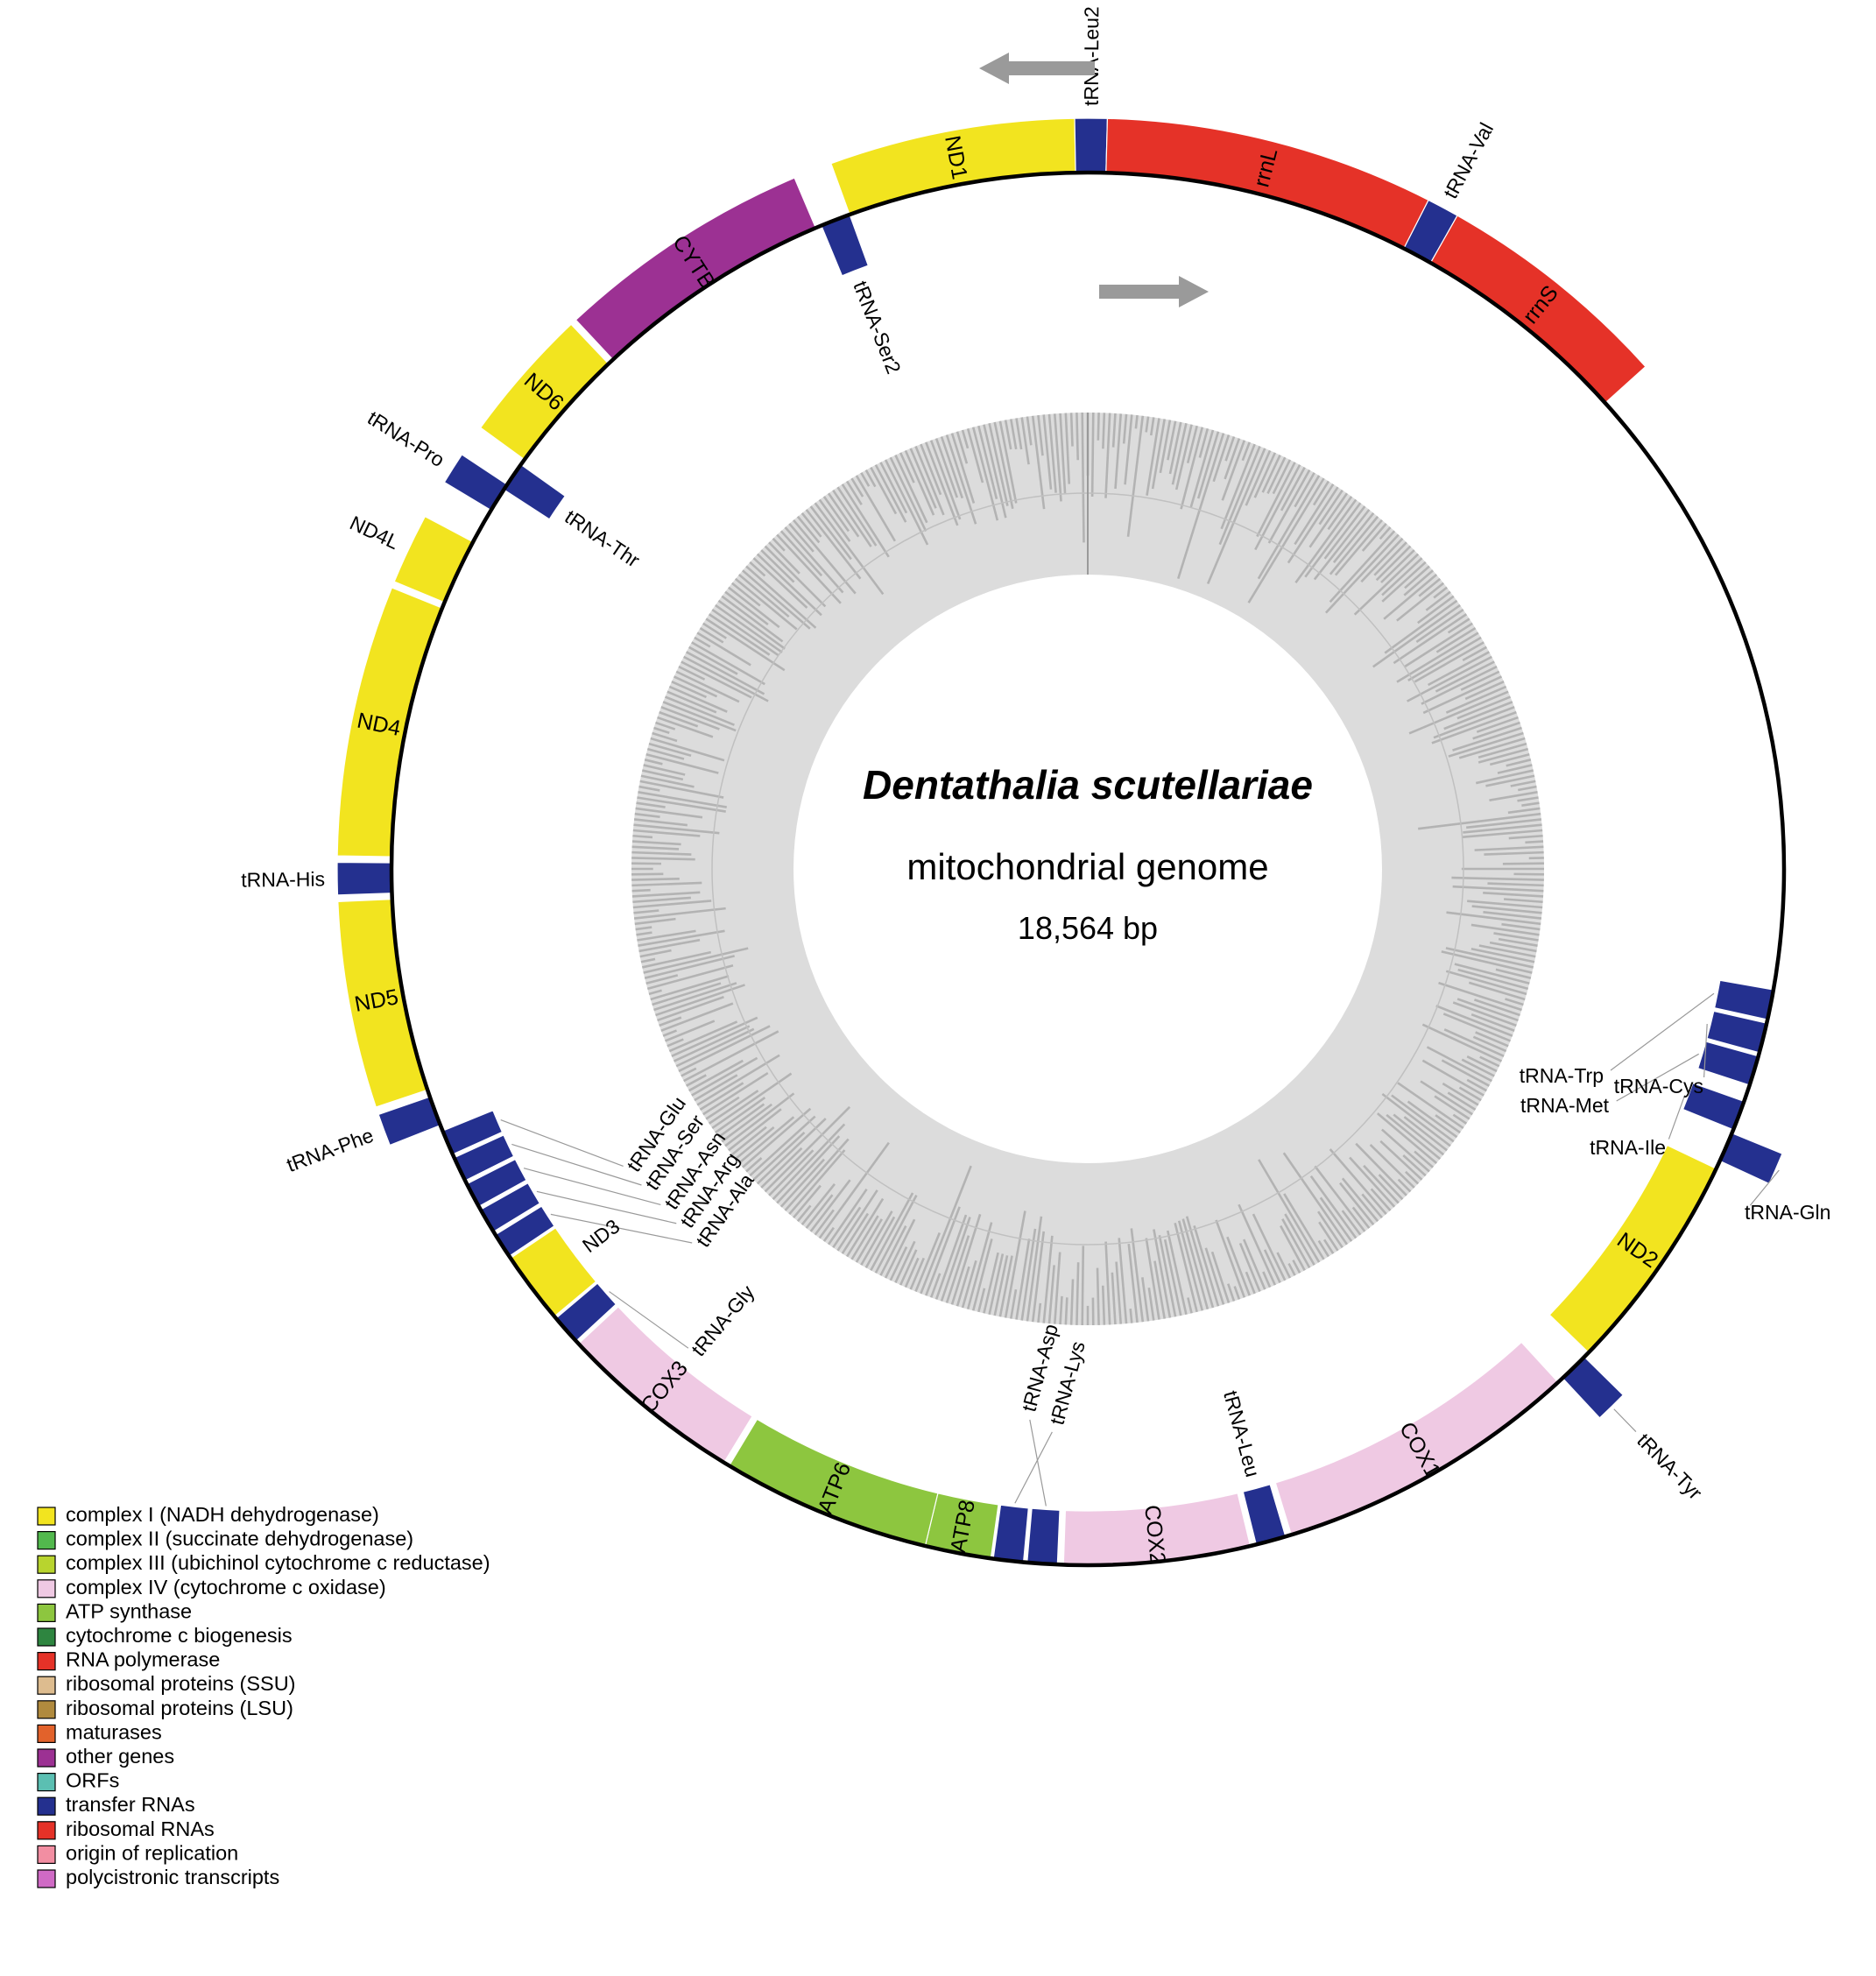 The image size is (1876, 1976). What do you see at coordinates (46, 1685) in the screenshot?
I see `legend-swatch-ribosomal_ssu` at bounding box center [46, 1685].